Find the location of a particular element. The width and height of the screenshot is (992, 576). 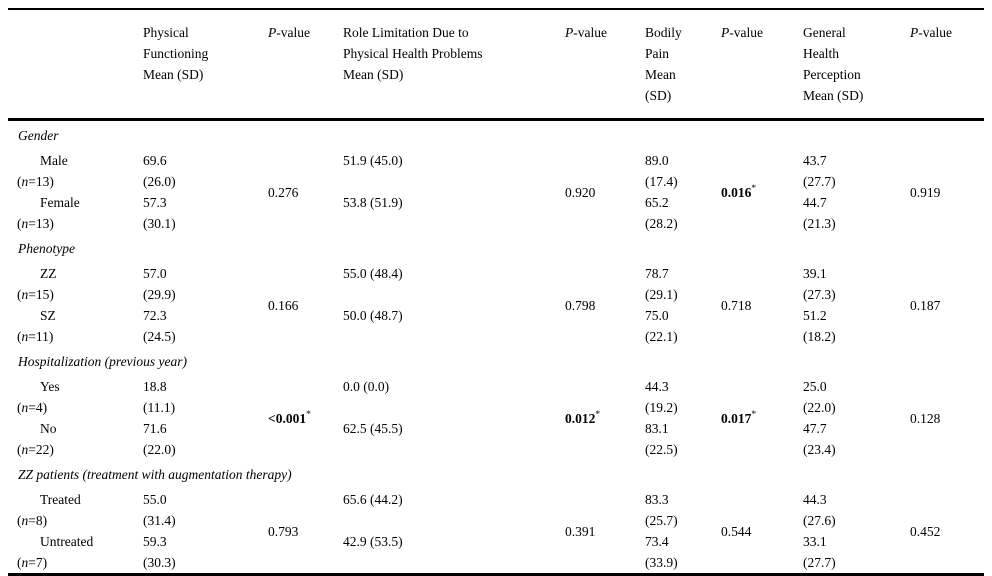

pvalue-number: 0.919 is located at coordinates (925, 192).